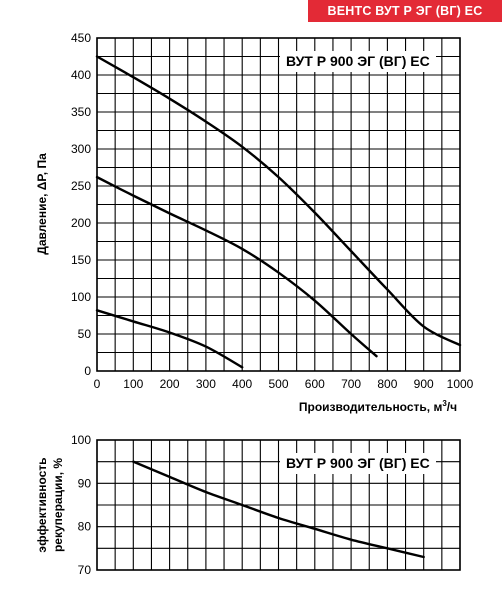 Image resolution: width=502 pixels, height=604 pixels. I want to click on y-tick-label: 90, so click(85, 483).